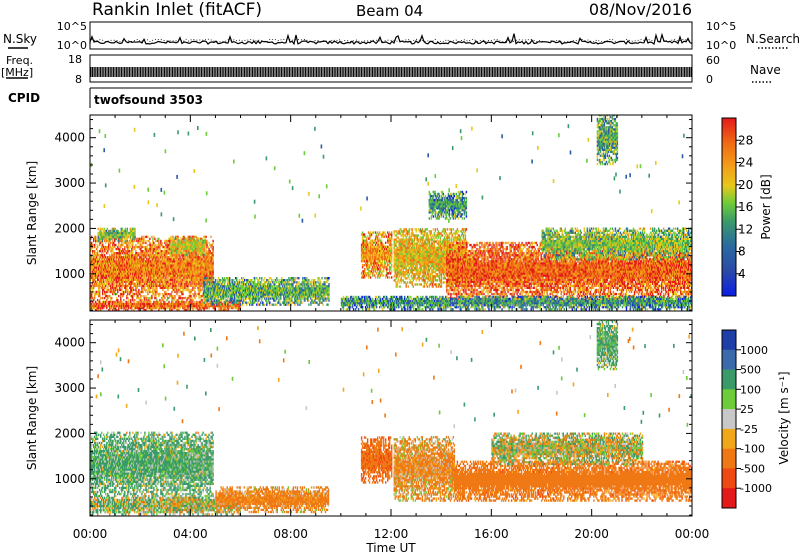 This screenshot has width=800, height=554. I want to click on freq-label: Freq., so click(19, 60).